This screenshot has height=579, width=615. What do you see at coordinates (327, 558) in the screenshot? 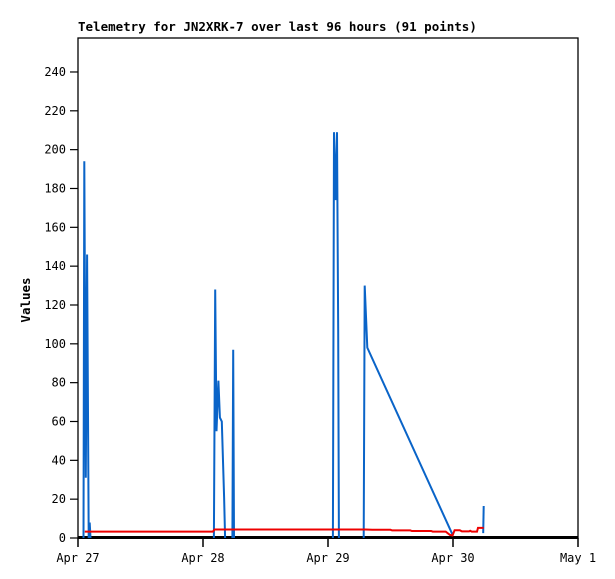
I see `x-axis-tick-label: Apr 29` at bounding box center [327, 558].